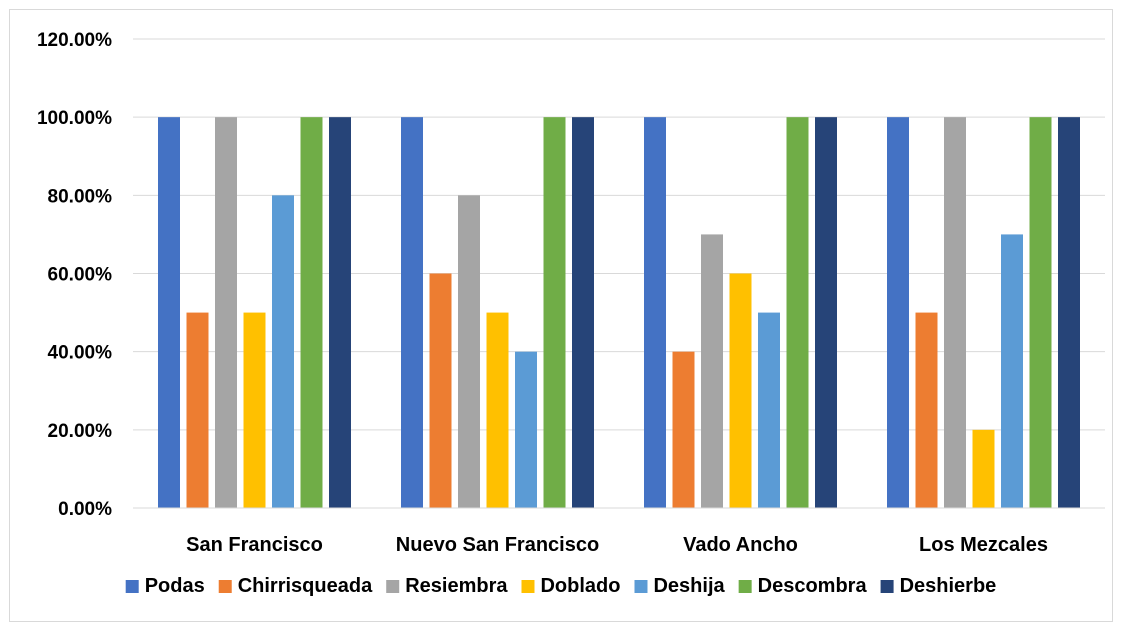  What do you see at coordinates (305, 586) in the screenshot?
I see `legend-label: Chirrisqueada` at bounding box center [305, 586].